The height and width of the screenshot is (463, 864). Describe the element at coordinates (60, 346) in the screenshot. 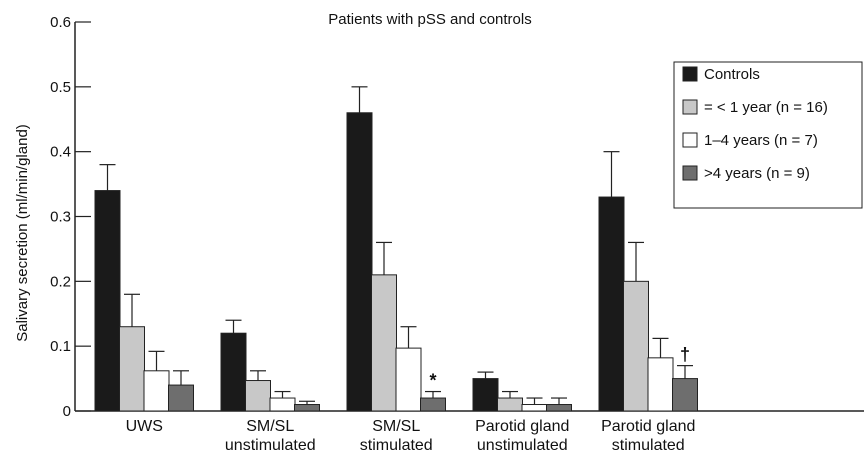

I see `y-tick-label: 0.1` at that location.